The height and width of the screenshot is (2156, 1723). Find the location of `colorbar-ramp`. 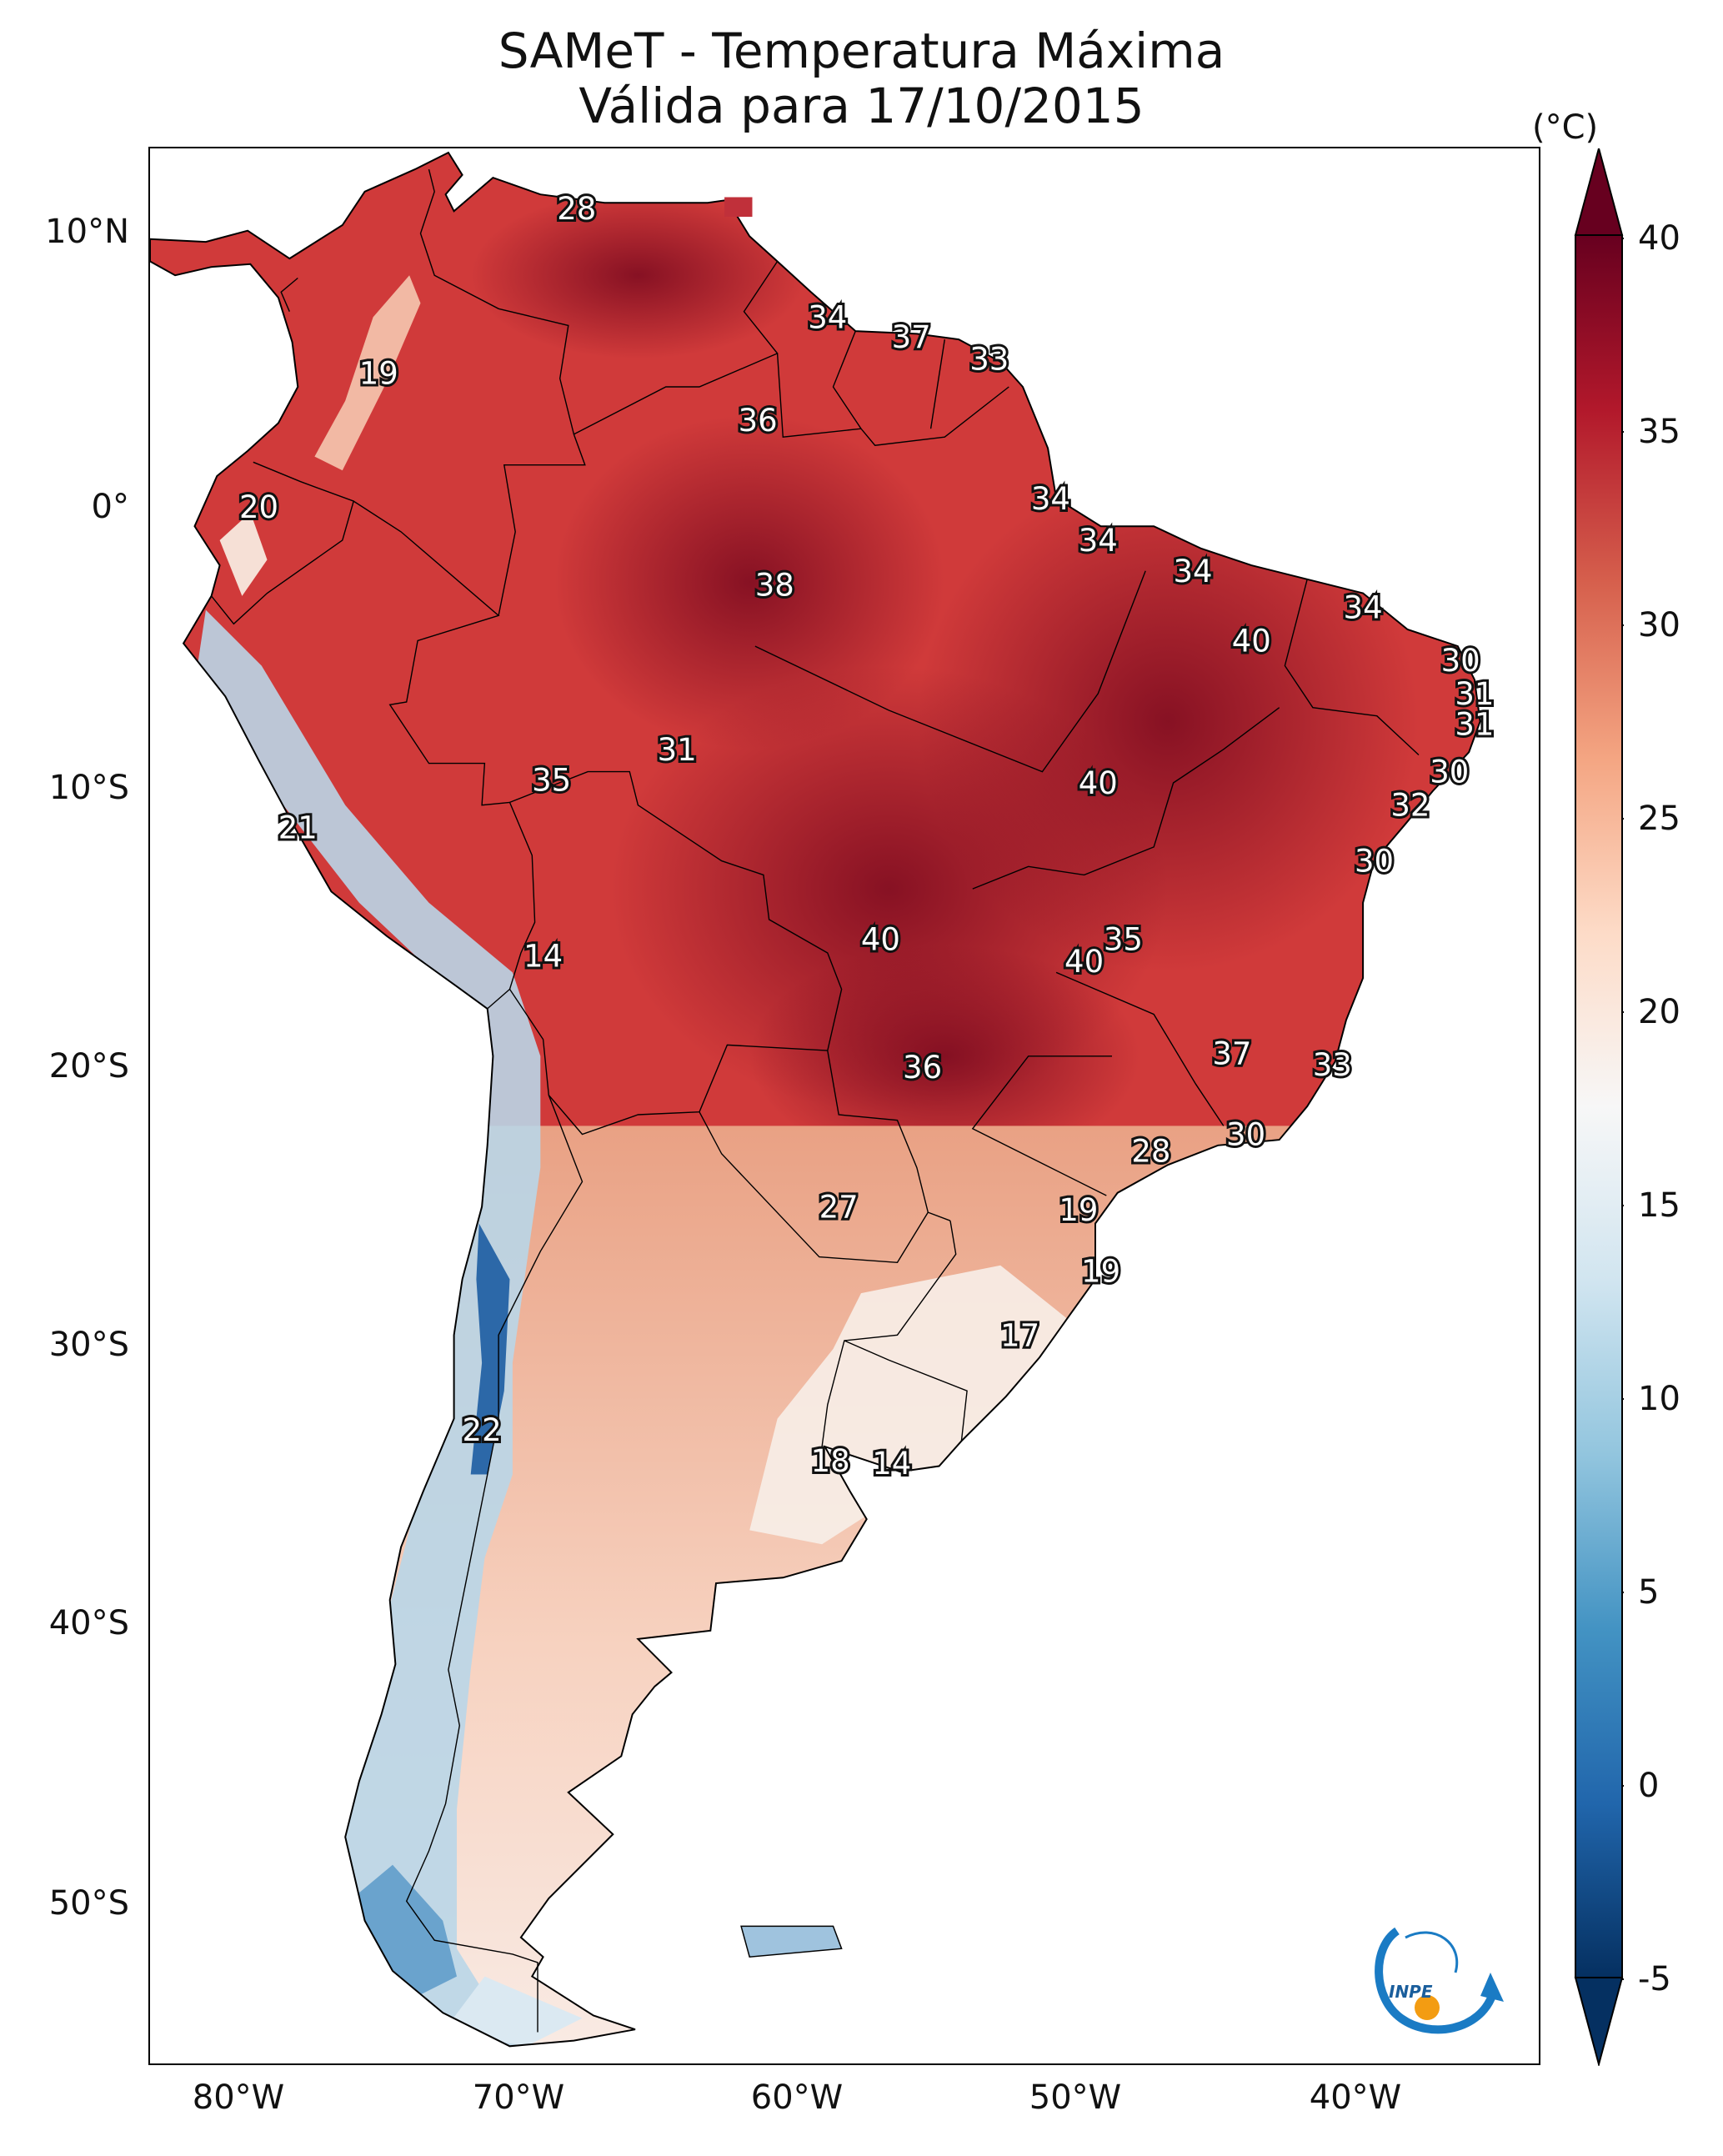

colorbar-ramp is located at coordinates (1599, 1106).